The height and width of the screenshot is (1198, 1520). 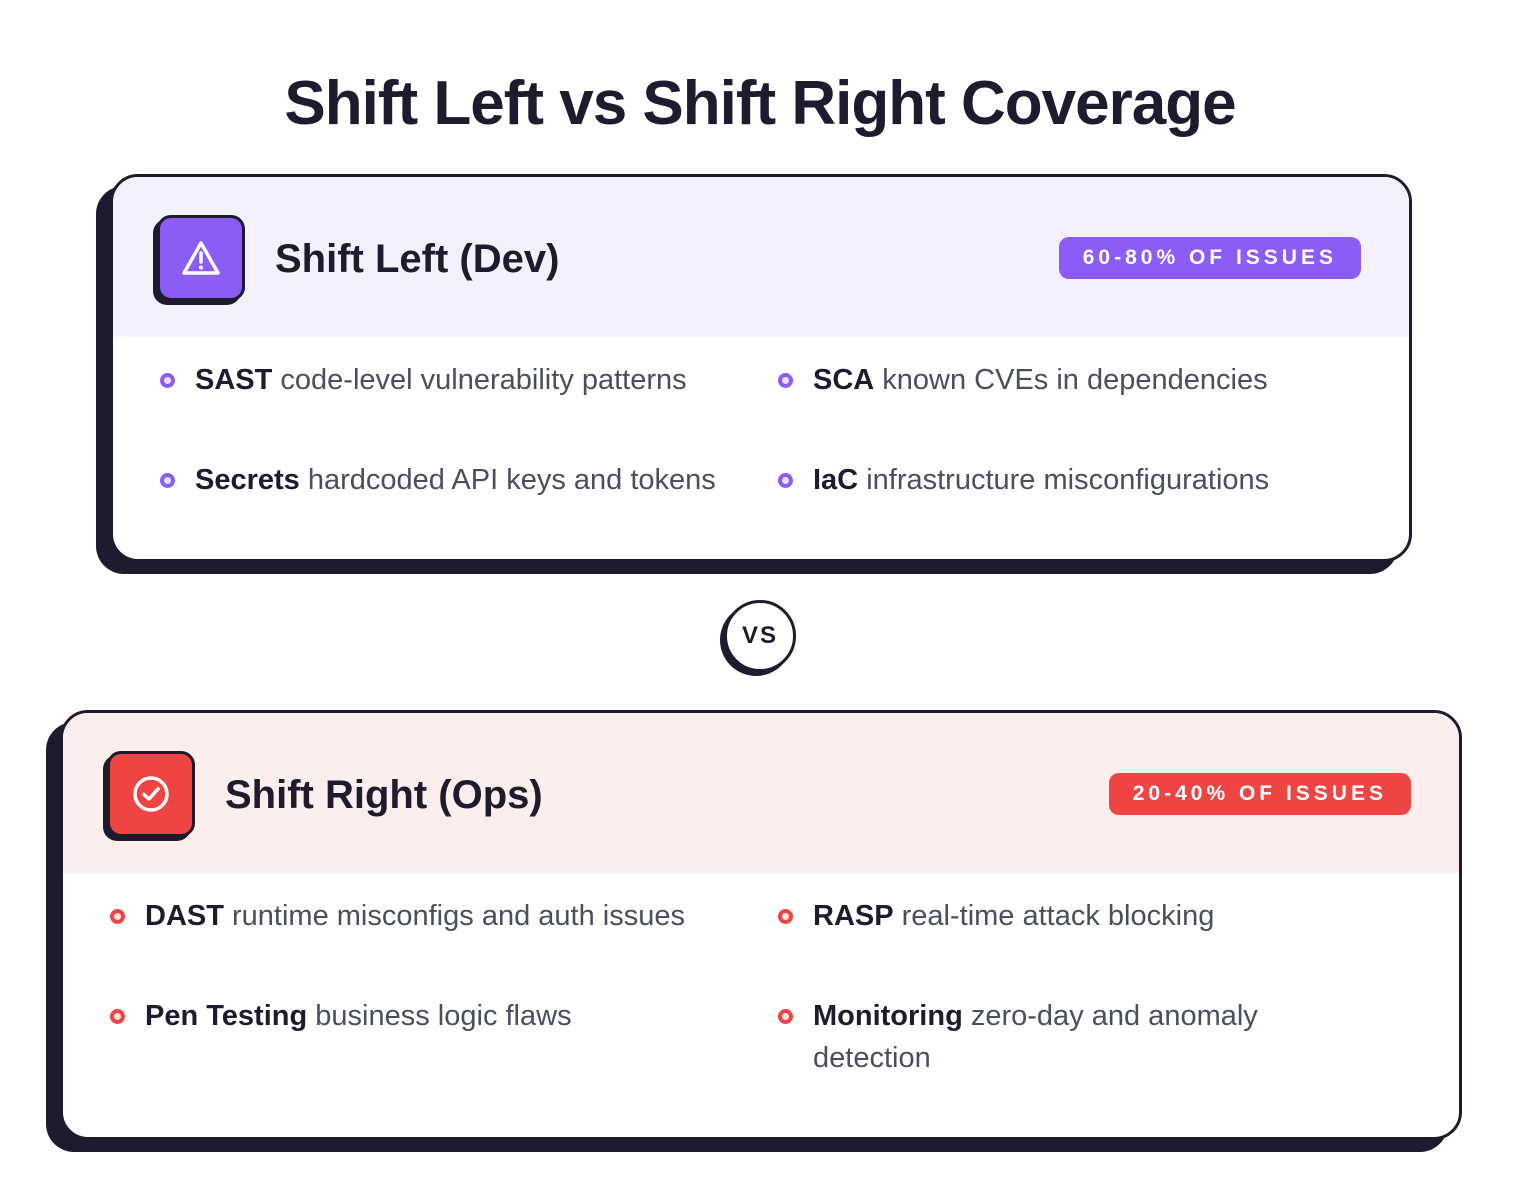 I want to click on list-item: DAST runtime misconfigs and auth issues, so click(x=407, y=916).